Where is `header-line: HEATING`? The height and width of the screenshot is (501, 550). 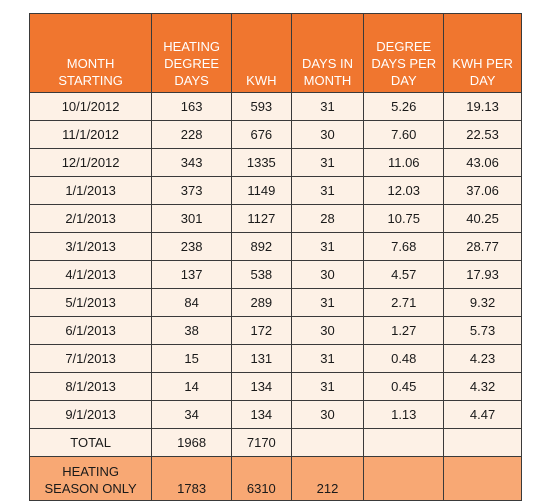 header-line: HEATING is located at coordinates (192, 46).